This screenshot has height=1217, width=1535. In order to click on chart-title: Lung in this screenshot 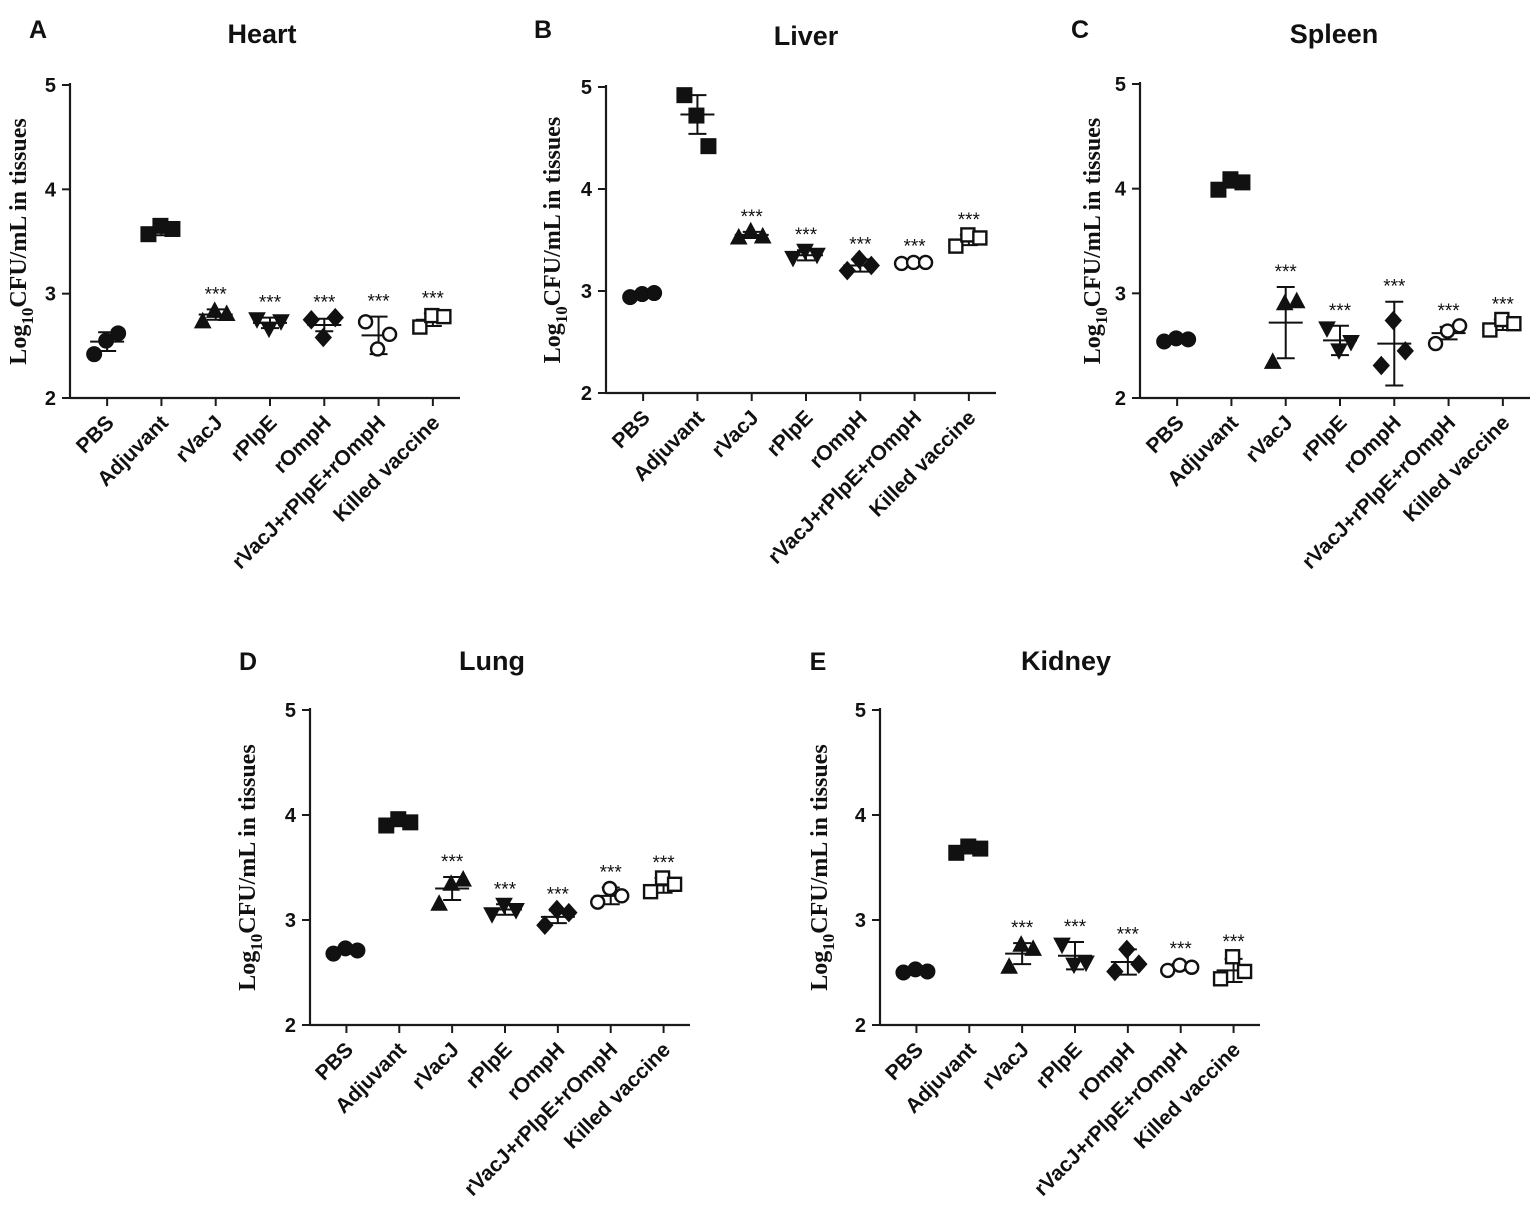, I will do `click(492, 661)`.